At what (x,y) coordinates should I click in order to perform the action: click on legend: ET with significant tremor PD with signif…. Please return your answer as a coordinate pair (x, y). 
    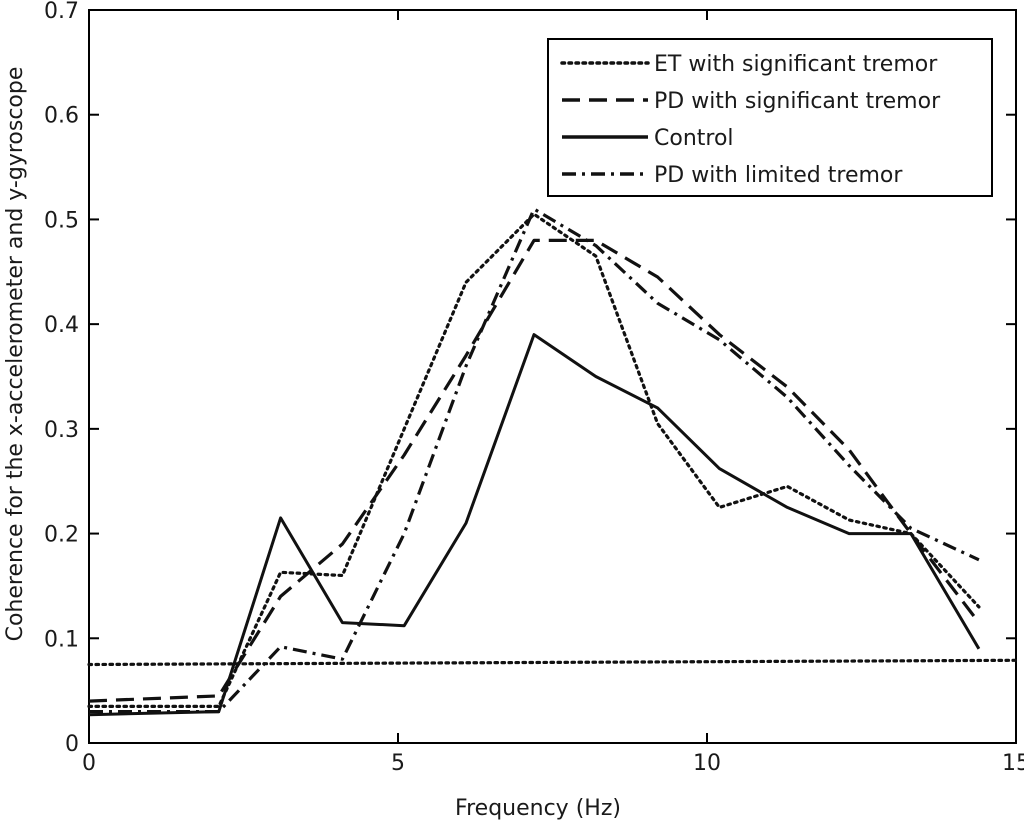
    Looking at the image, I should click on (770, 117).